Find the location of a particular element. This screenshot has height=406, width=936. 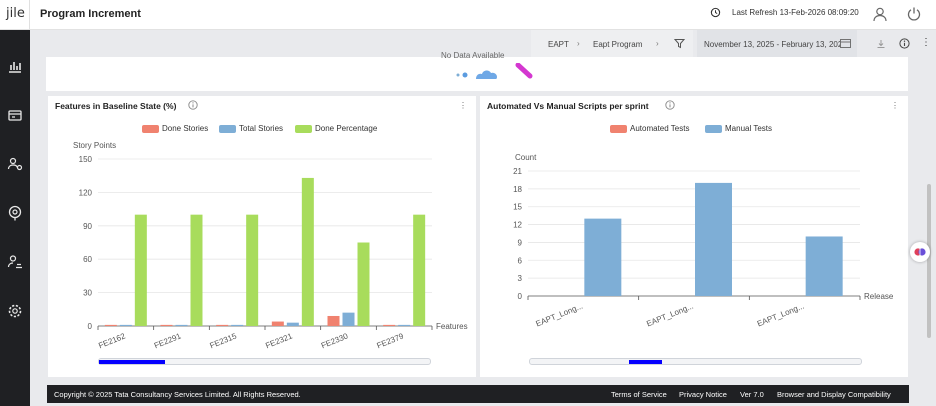

history-icon is located at coordinates (715, 12).